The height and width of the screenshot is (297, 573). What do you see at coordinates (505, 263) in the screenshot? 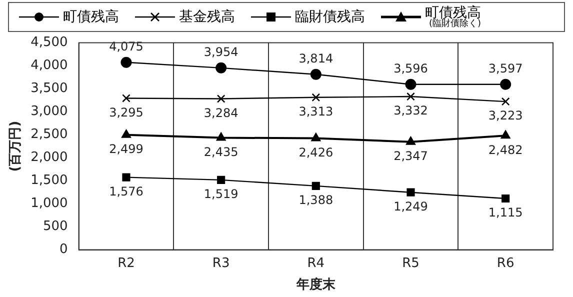
I see `x-tick-label: R6` at bounding box center [505, 263].